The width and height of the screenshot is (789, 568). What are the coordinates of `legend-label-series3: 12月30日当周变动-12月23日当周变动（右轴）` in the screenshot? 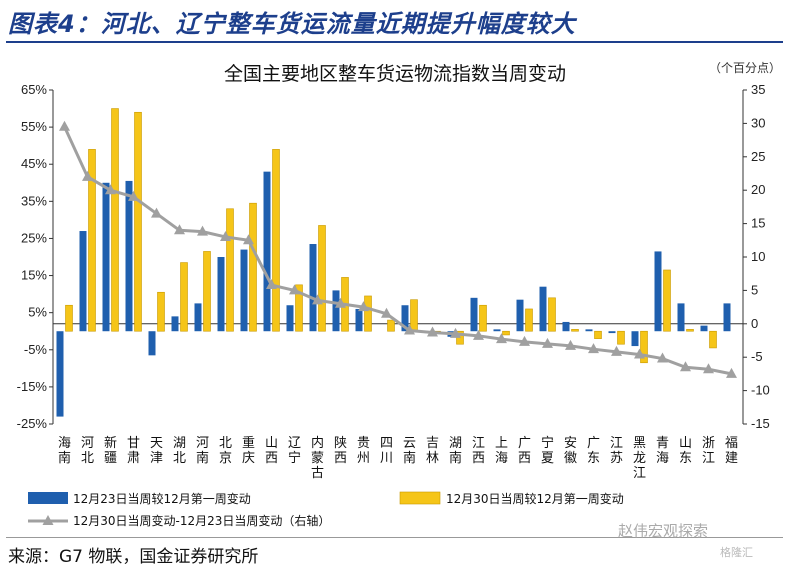 It's located at (201, 520).